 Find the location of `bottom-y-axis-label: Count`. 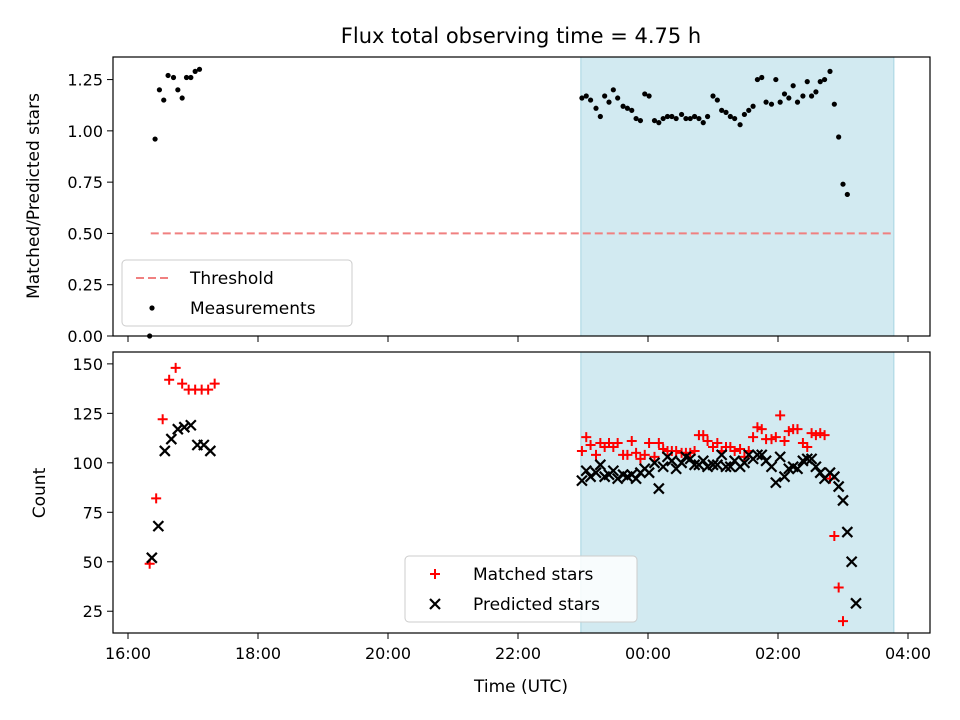

bottom-y-axis-label: Count is located at coordinates (40, 492).